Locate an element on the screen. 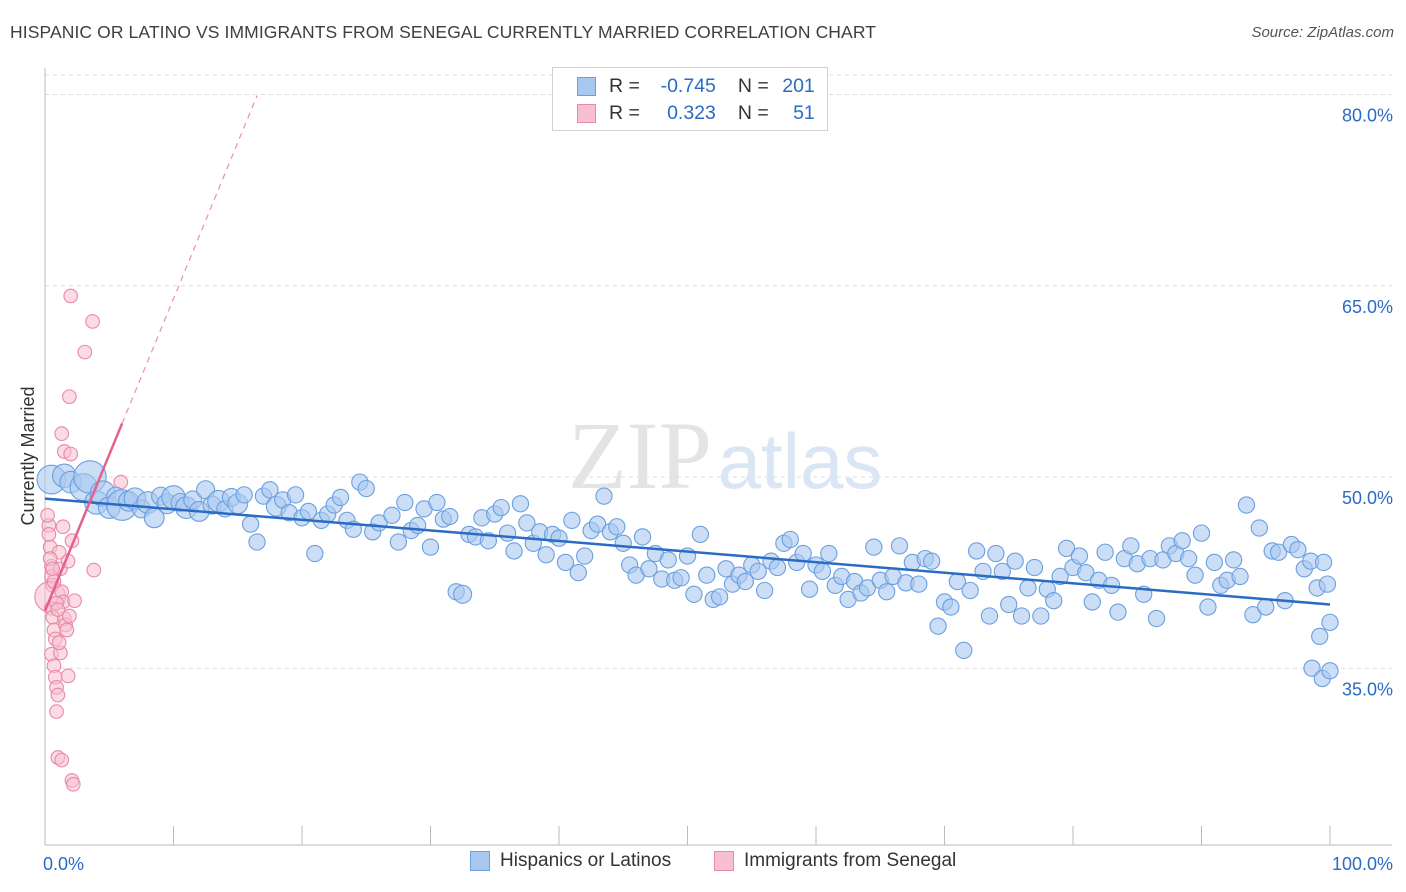  y-tick-label: 65.0% is located at coordinates (1367, 307).